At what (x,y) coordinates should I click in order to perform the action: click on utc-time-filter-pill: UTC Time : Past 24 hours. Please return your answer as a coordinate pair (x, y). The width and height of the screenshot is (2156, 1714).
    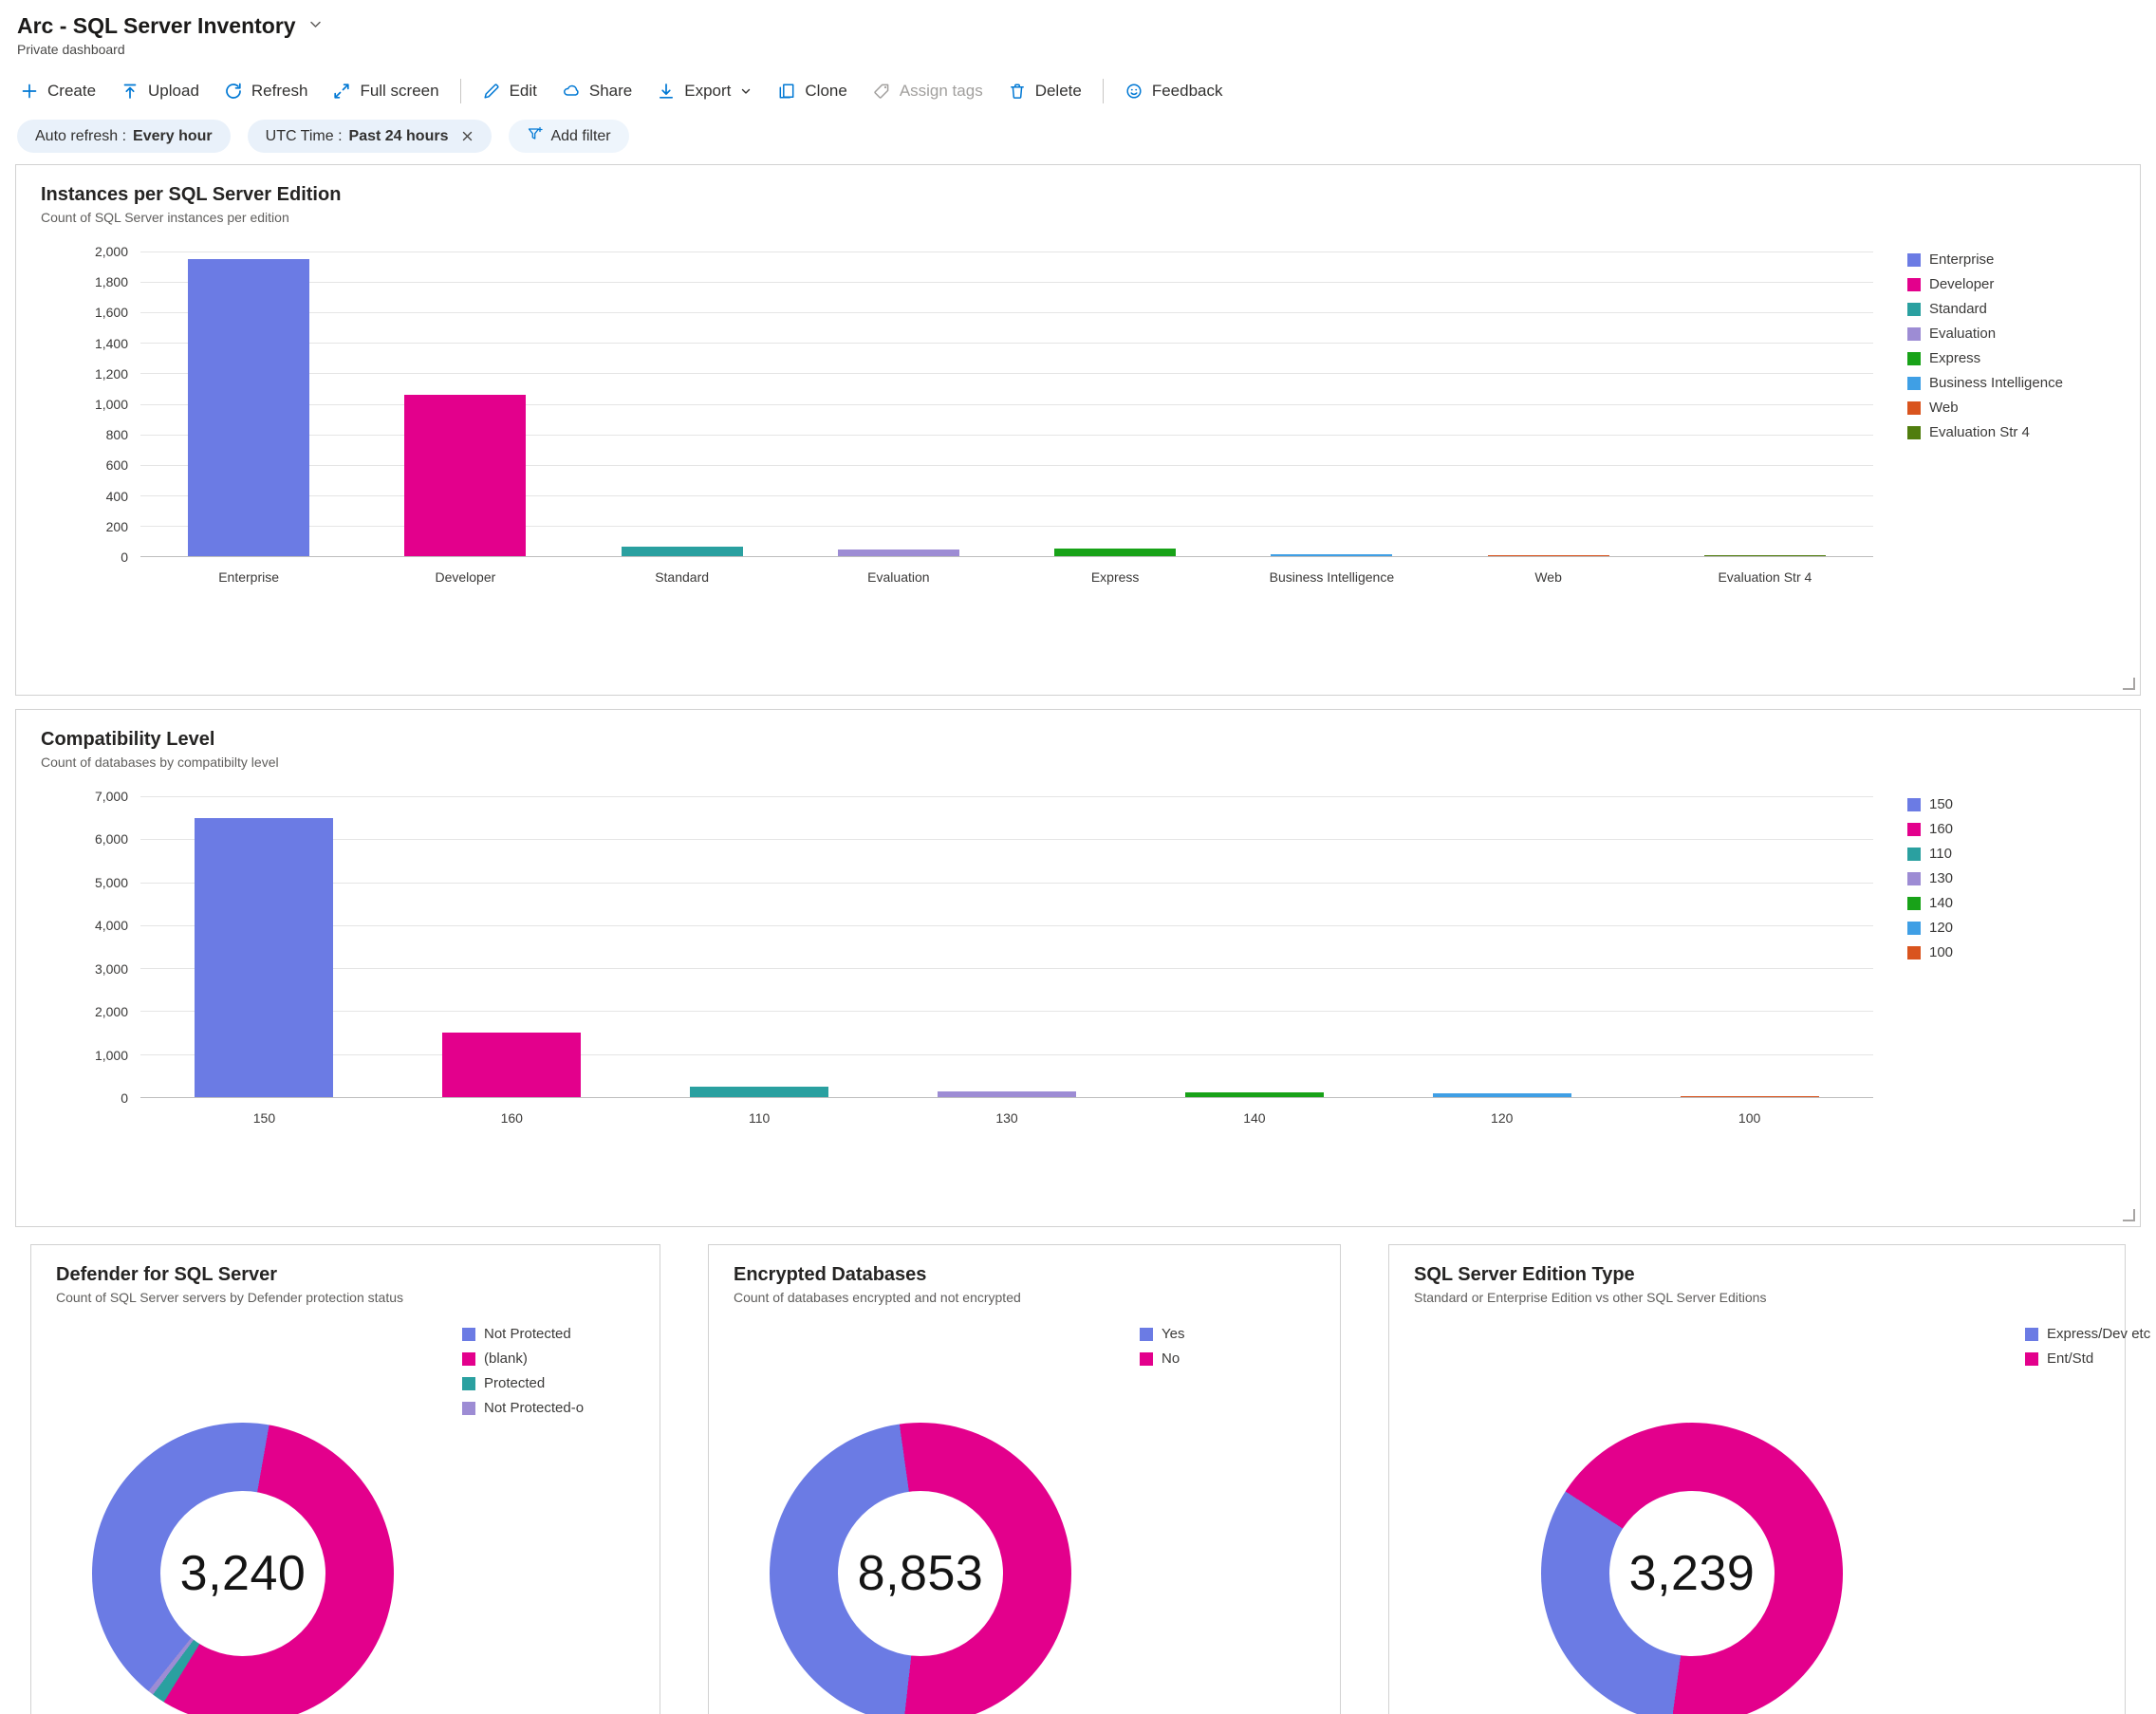
    Looking at the image, I should click on (370, 136).